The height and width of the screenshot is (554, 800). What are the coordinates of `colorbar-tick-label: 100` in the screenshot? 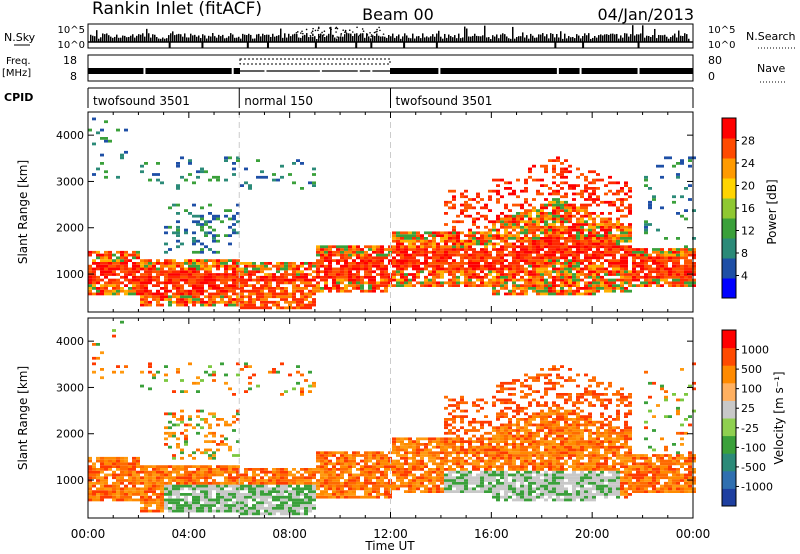 It's located at (751, 389).